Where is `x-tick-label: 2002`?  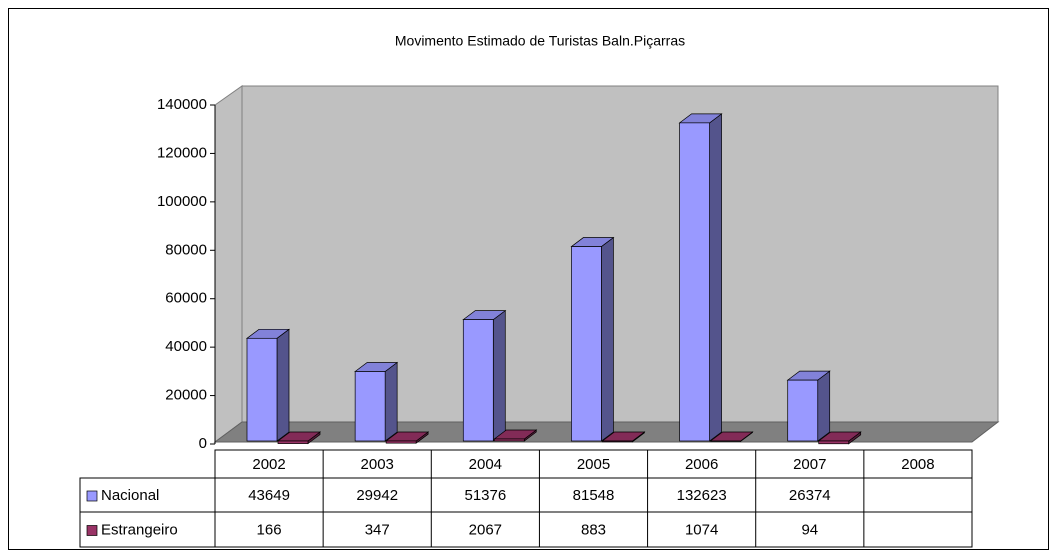 x-tick-label: 2002 is located at coordinates (268, 464).